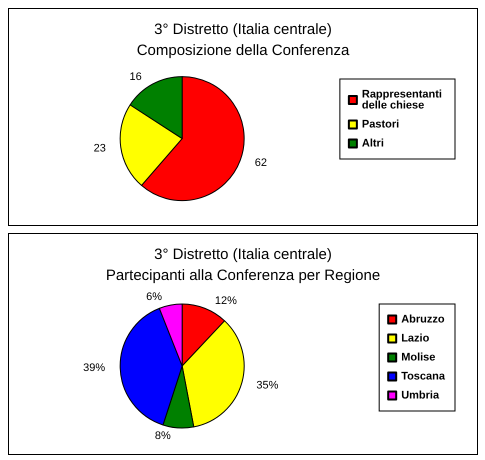 This screenshot has width=485, height=460. What do you see at coordinates (420, 396) in the screenshot?
I see `legend-label: Umbria` at bounding box center [420, 396].